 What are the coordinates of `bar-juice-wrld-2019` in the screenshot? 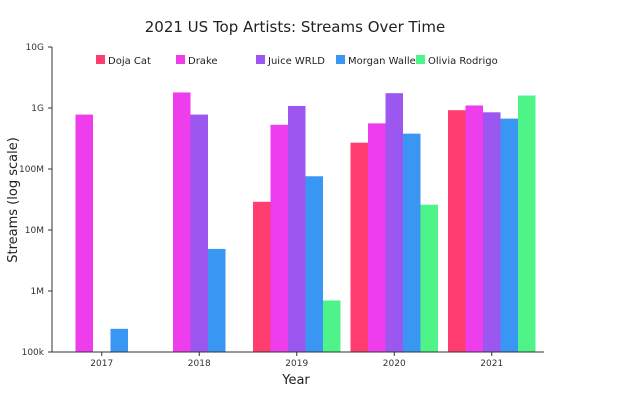 It's located at (297, 228).